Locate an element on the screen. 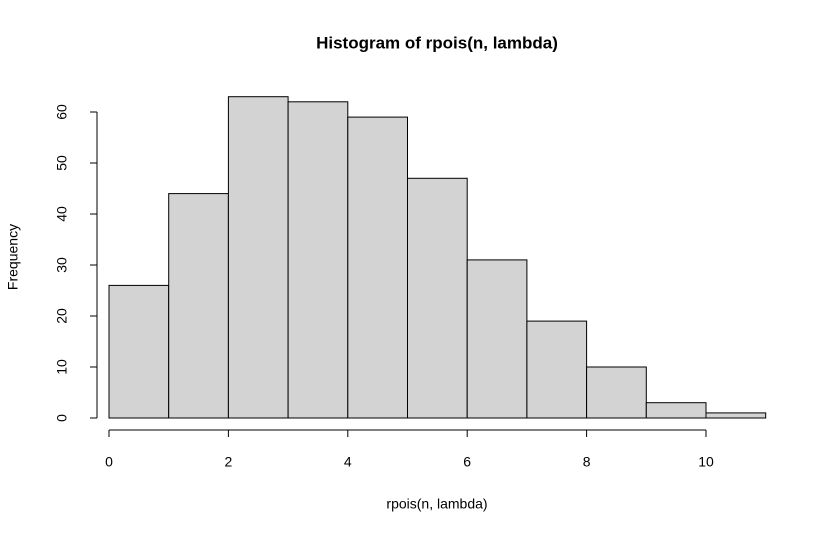 This screenshot has height=533, width=832. x-tick-label: 8 is located at coordinates (587, 462).